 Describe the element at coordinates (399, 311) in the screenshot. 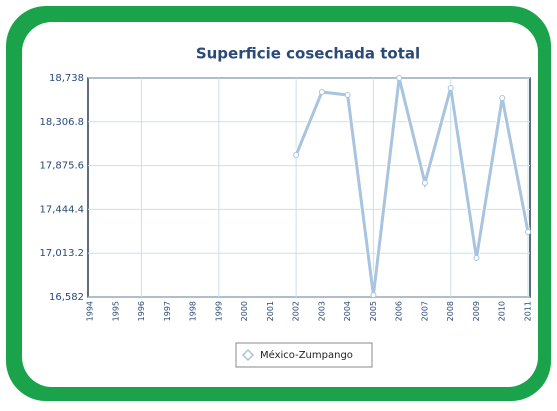

I see `x-tick-label: 2006` at that location.